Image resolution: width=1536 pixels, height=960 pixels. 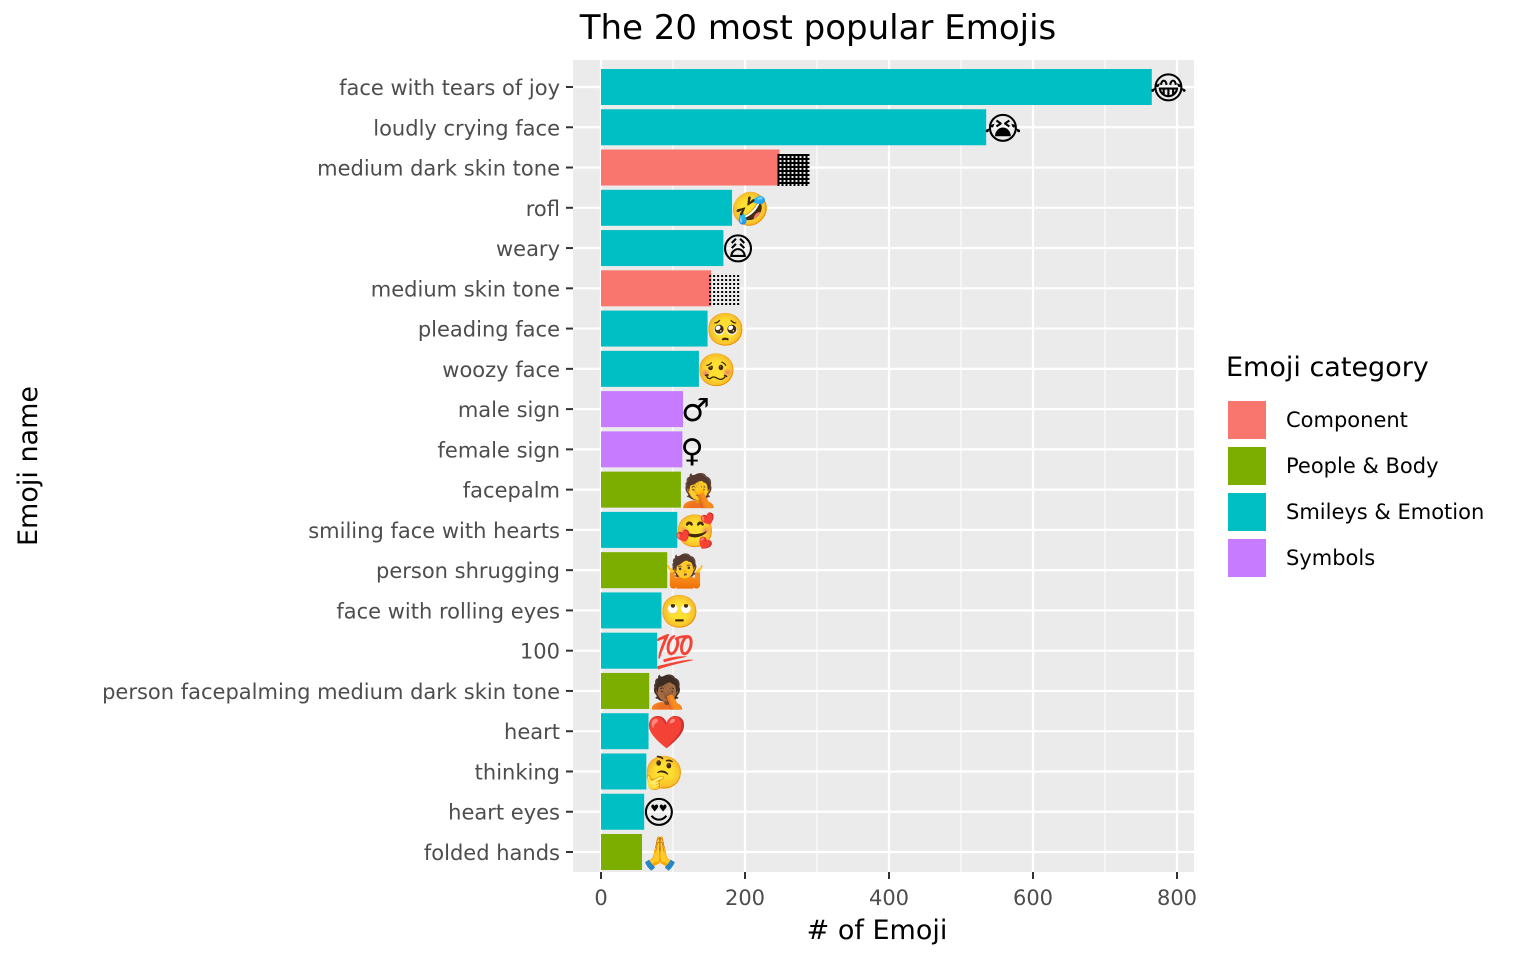 I want to click on y-tick-label: medium skin tone, so click(x=465, y=289).